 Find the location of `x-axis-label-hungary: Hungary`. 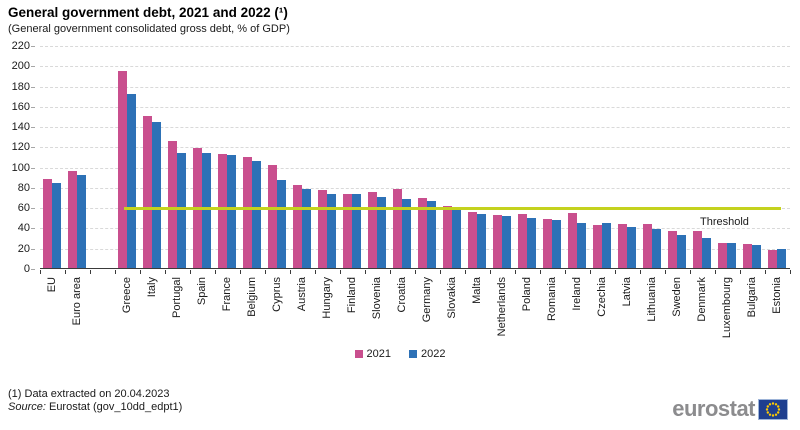

x-axis-label-hungary: Hungary is located at coordinates (327, 298).